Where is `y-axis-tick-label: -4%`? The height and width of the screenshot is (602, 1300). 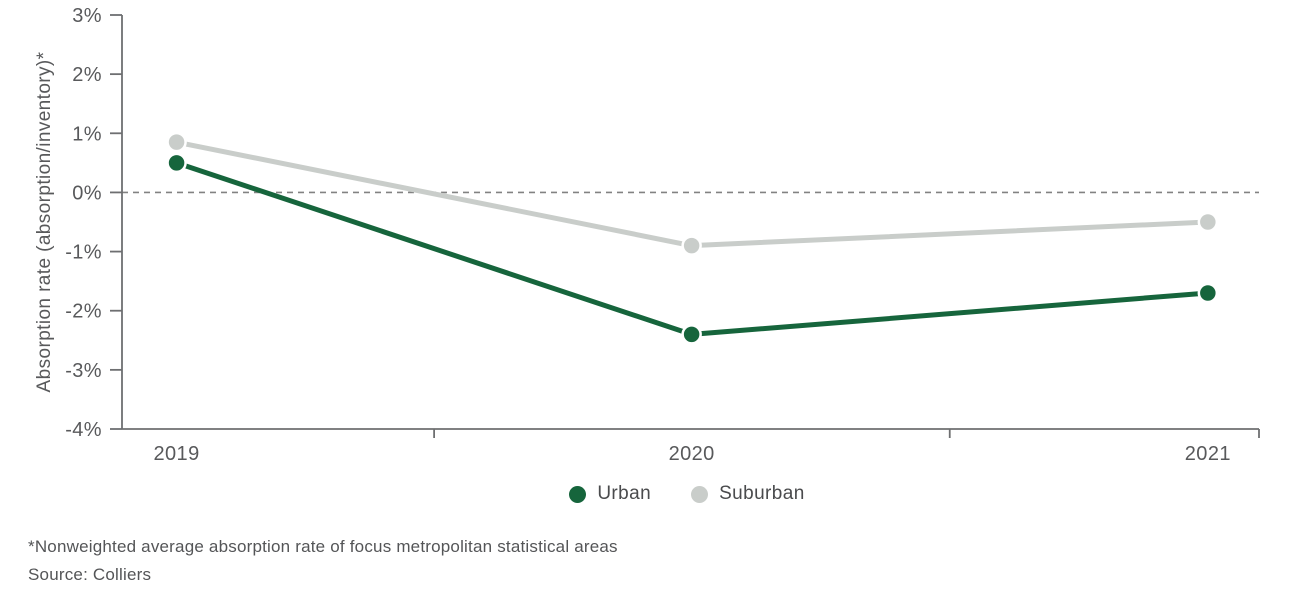
y-axis-tick-label: -4% is located at coordinates (83, 430).